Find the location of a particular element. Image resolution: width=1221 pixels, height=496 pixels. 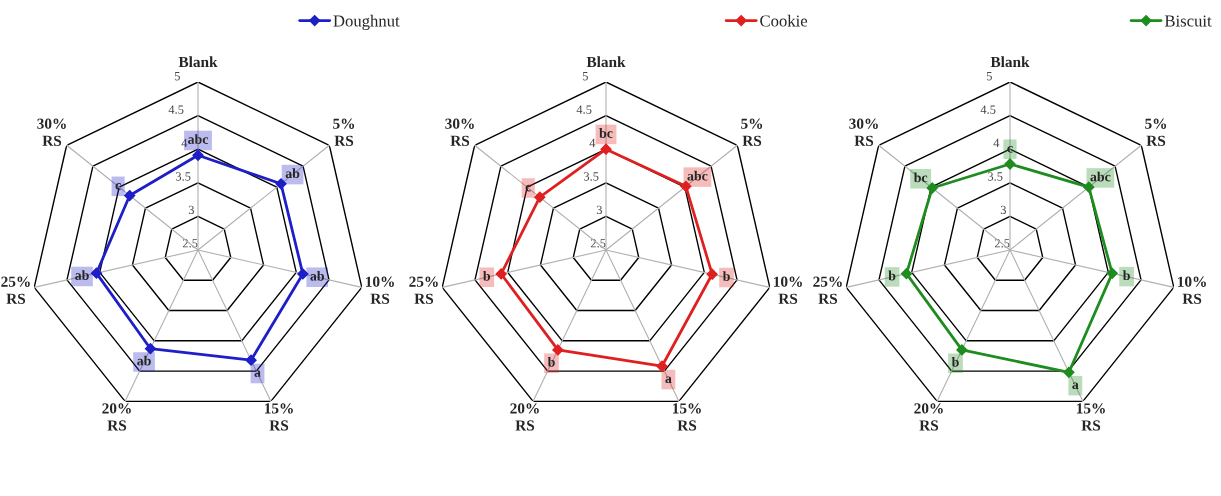

legend-label: Cookie is located at coordinates (784, 20).